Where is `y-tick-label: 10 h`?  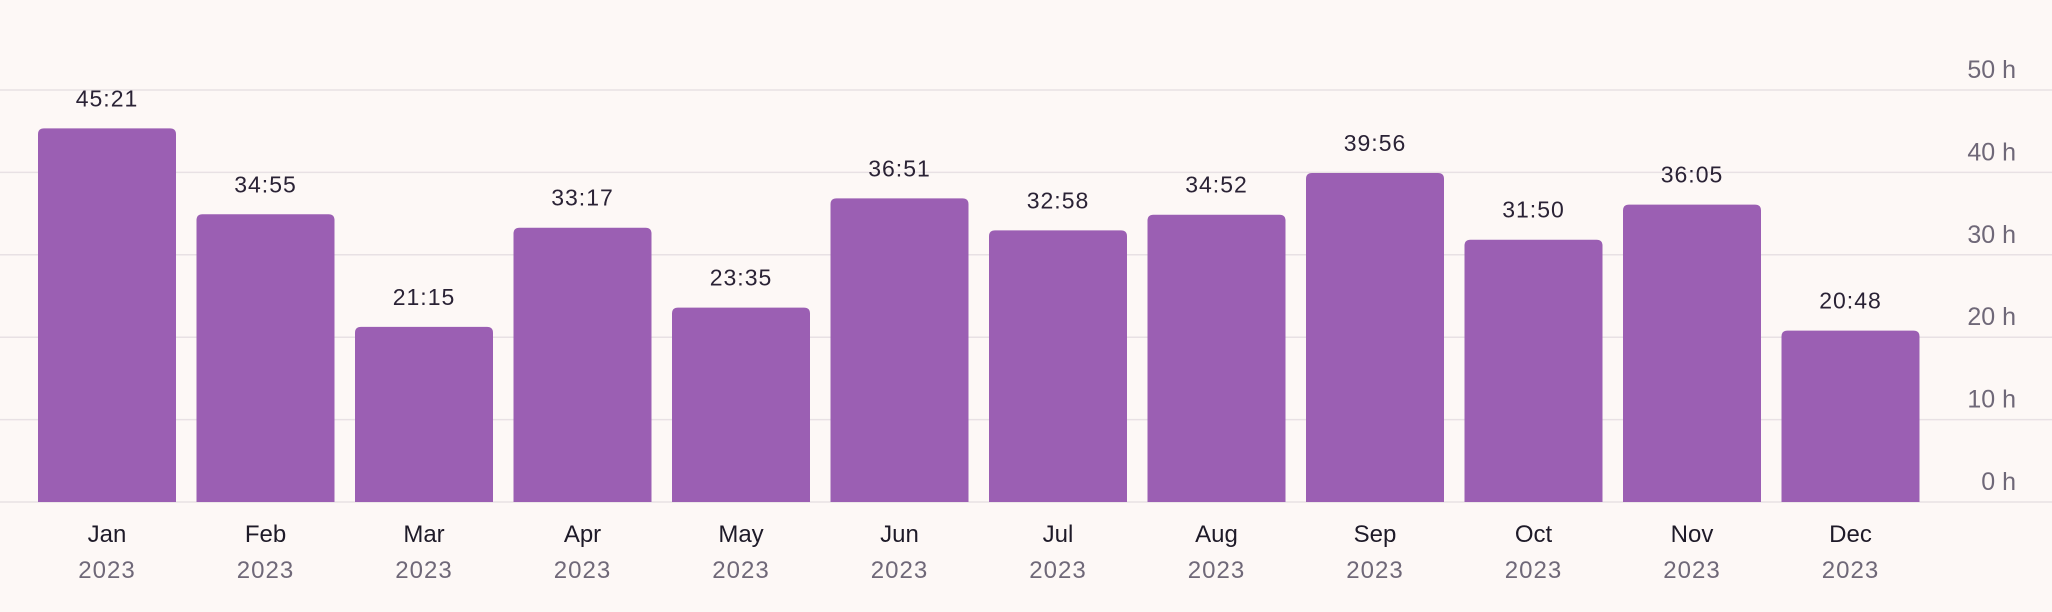
y-tick-label: 10 h is located at coordinates (1991, 400).